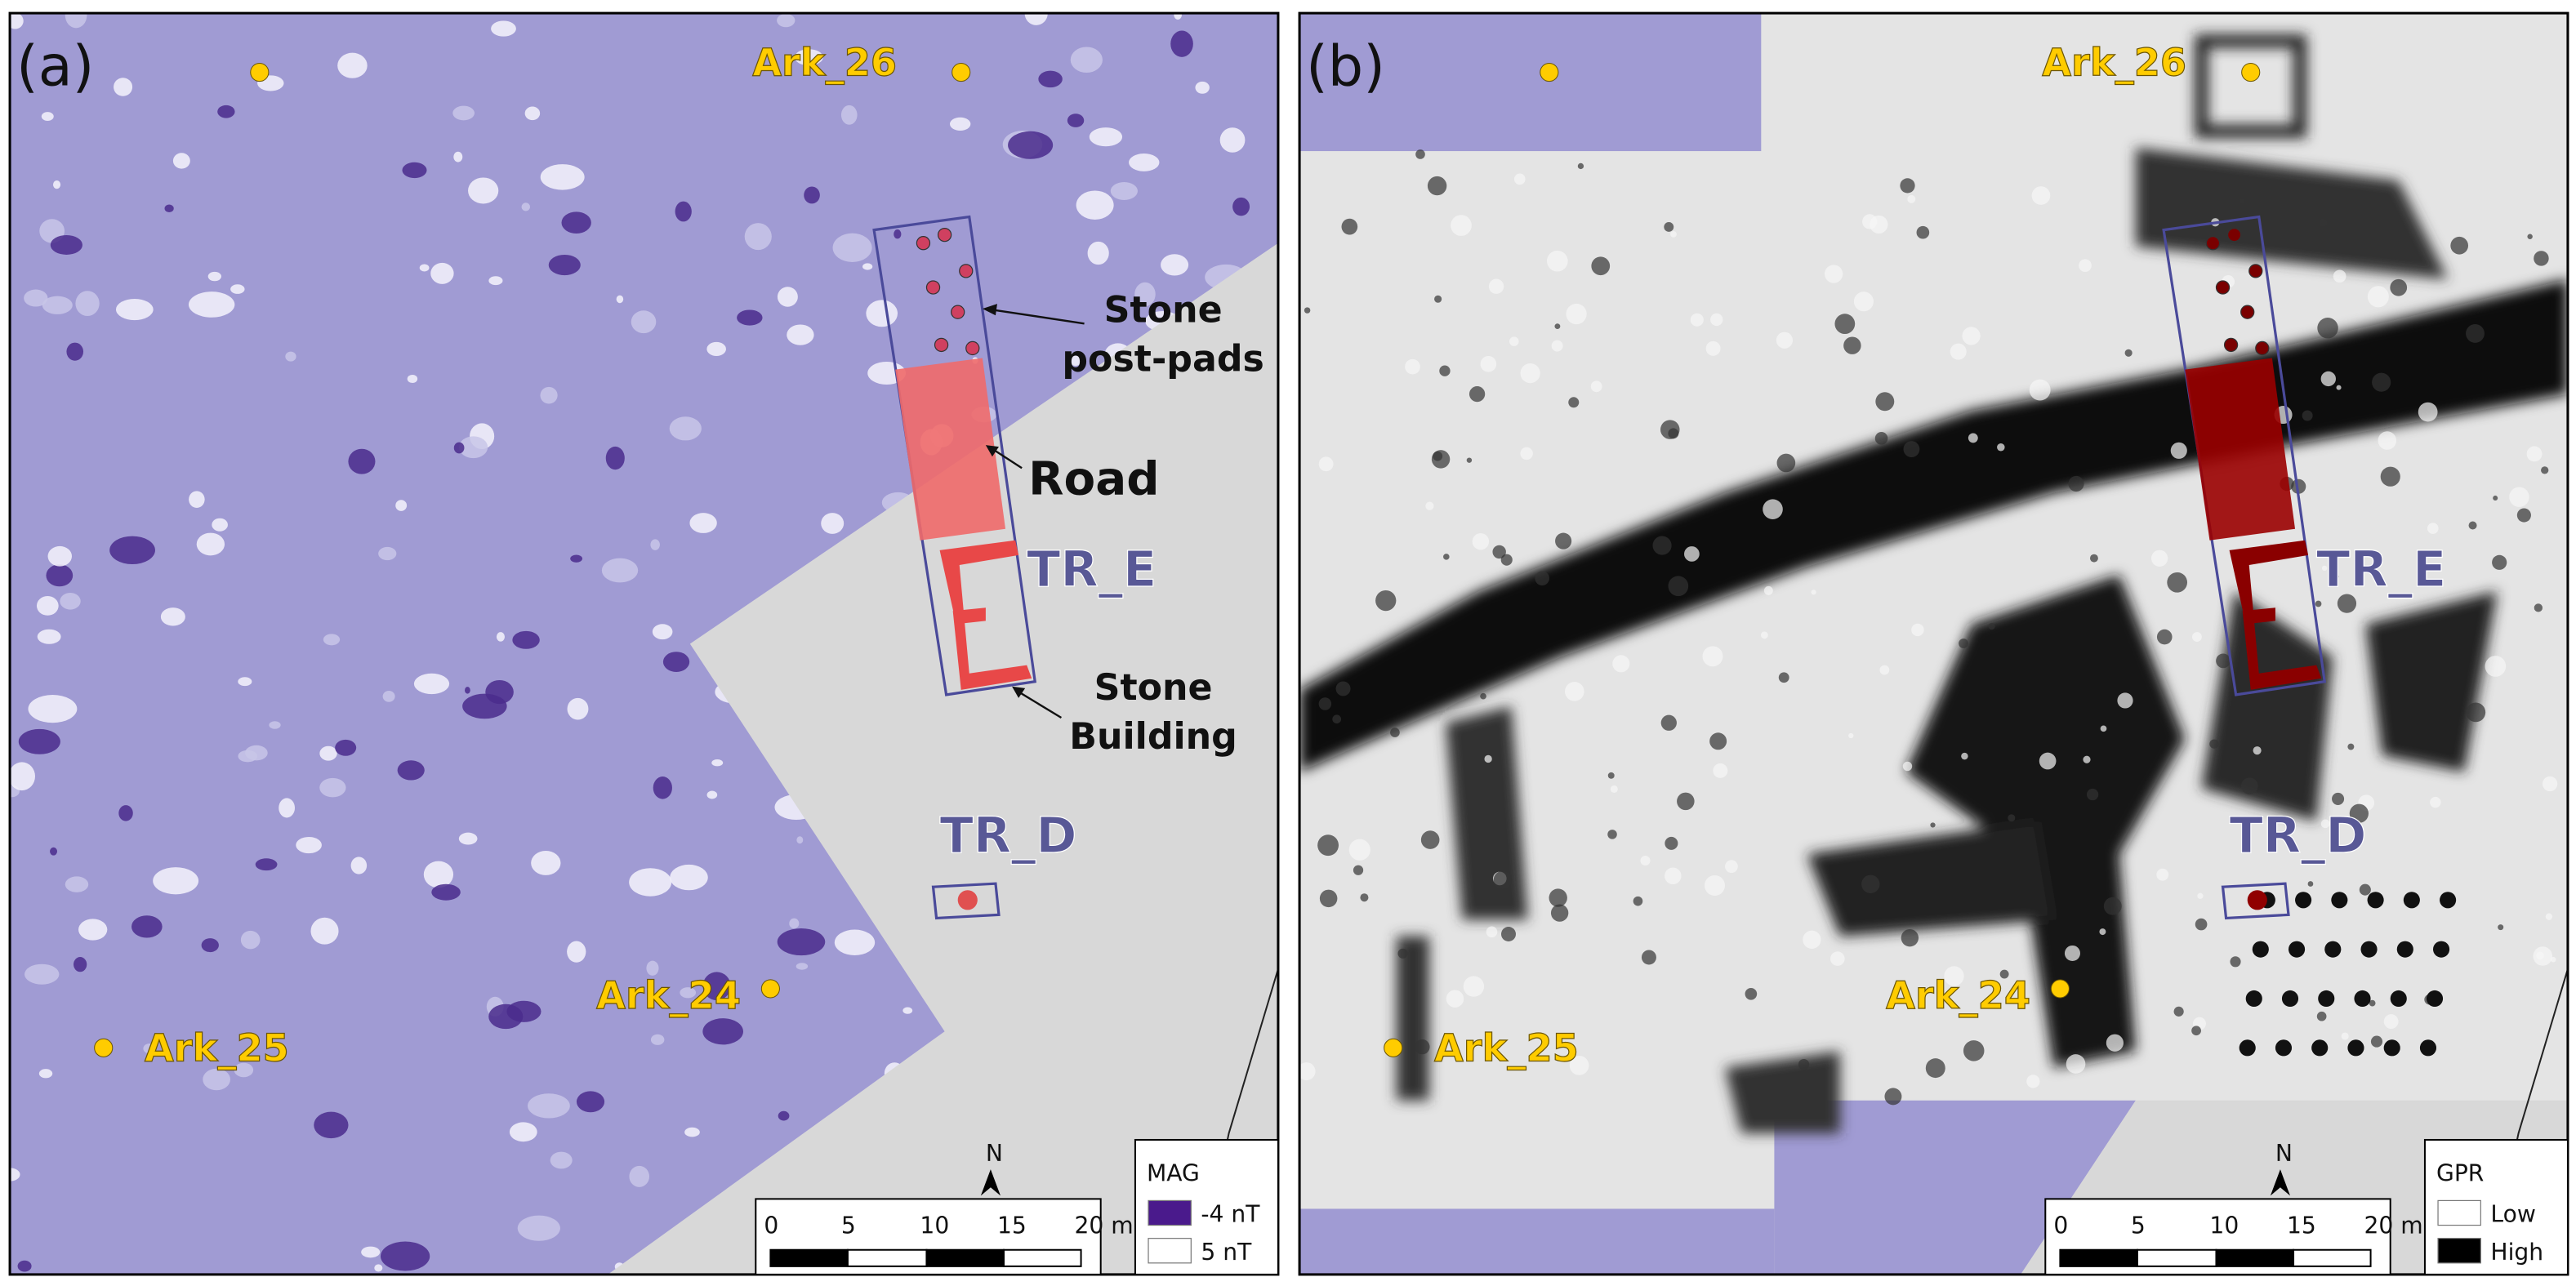 This screenshot has height=1286, width=2576. Describe the element at coordinates (1226, 1252) in the screenshot. I see `legend-label: 5 nT` at that location.